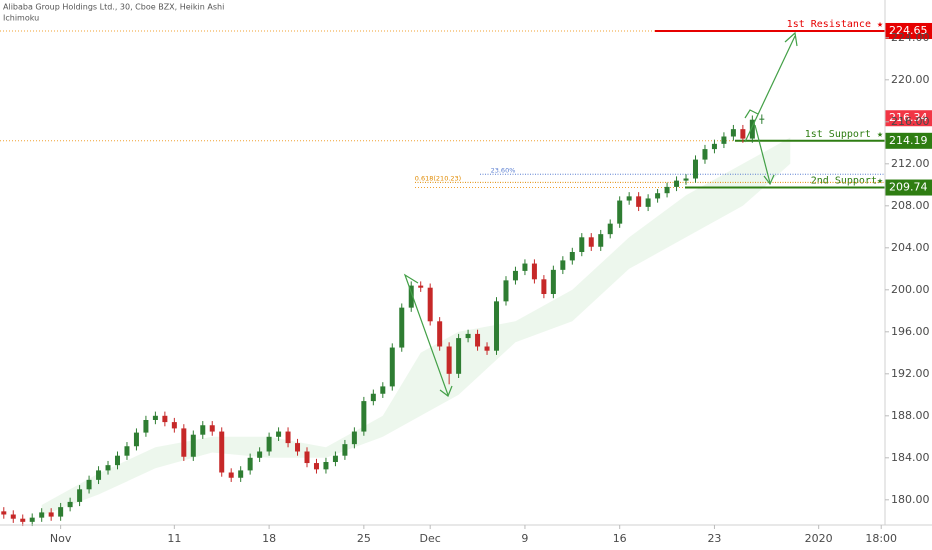 Image resolution: width=932 pixels, height=550 pixels. What do you see at coordinates (910, 331) in the screenshot?
I see `y-tick-label: 196.00` at bounding box center [910, 331].